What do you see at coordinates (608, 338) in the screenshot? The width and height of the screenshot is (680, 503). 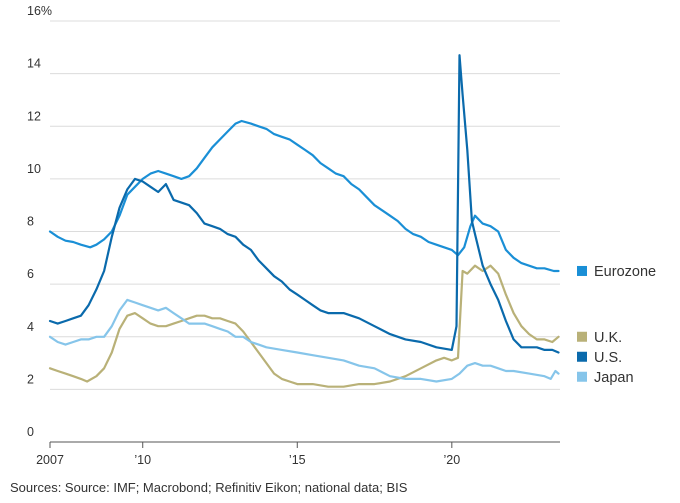 I see `legend-label-u-k: U.K.` at bounding box center [608, 338].